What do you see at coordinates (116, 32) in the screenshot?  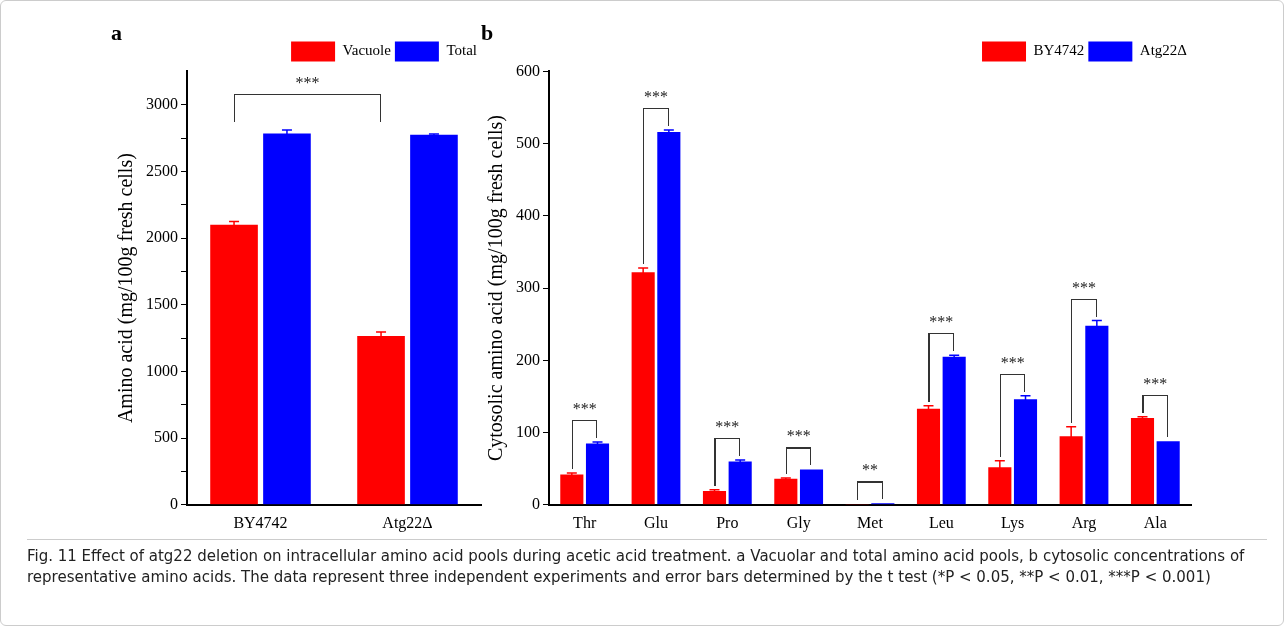 I see `chart-title: a` at bounding box center [116, 32].